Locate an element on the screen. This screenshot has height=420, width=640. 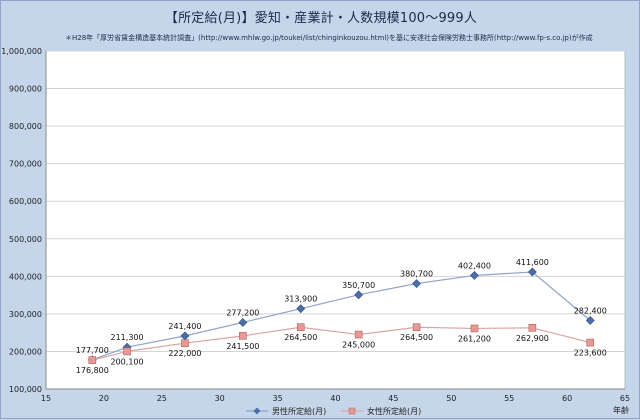
x-tick-label: 15 is located at coordinates (46, 398).